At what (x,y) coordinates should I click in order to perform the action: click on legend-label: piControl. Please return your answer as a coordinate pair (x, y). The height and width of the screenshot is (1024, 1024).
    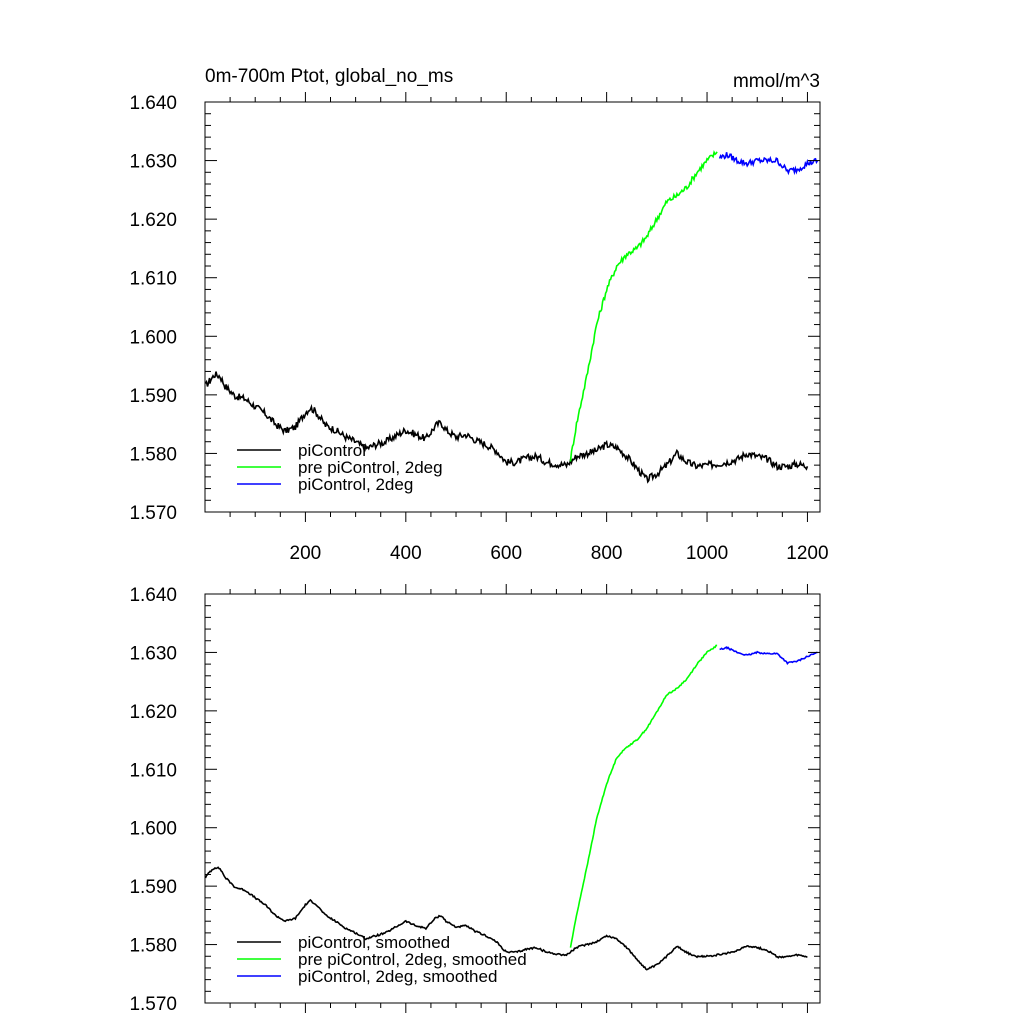
    Looking at the image, I should click on (332, 450).